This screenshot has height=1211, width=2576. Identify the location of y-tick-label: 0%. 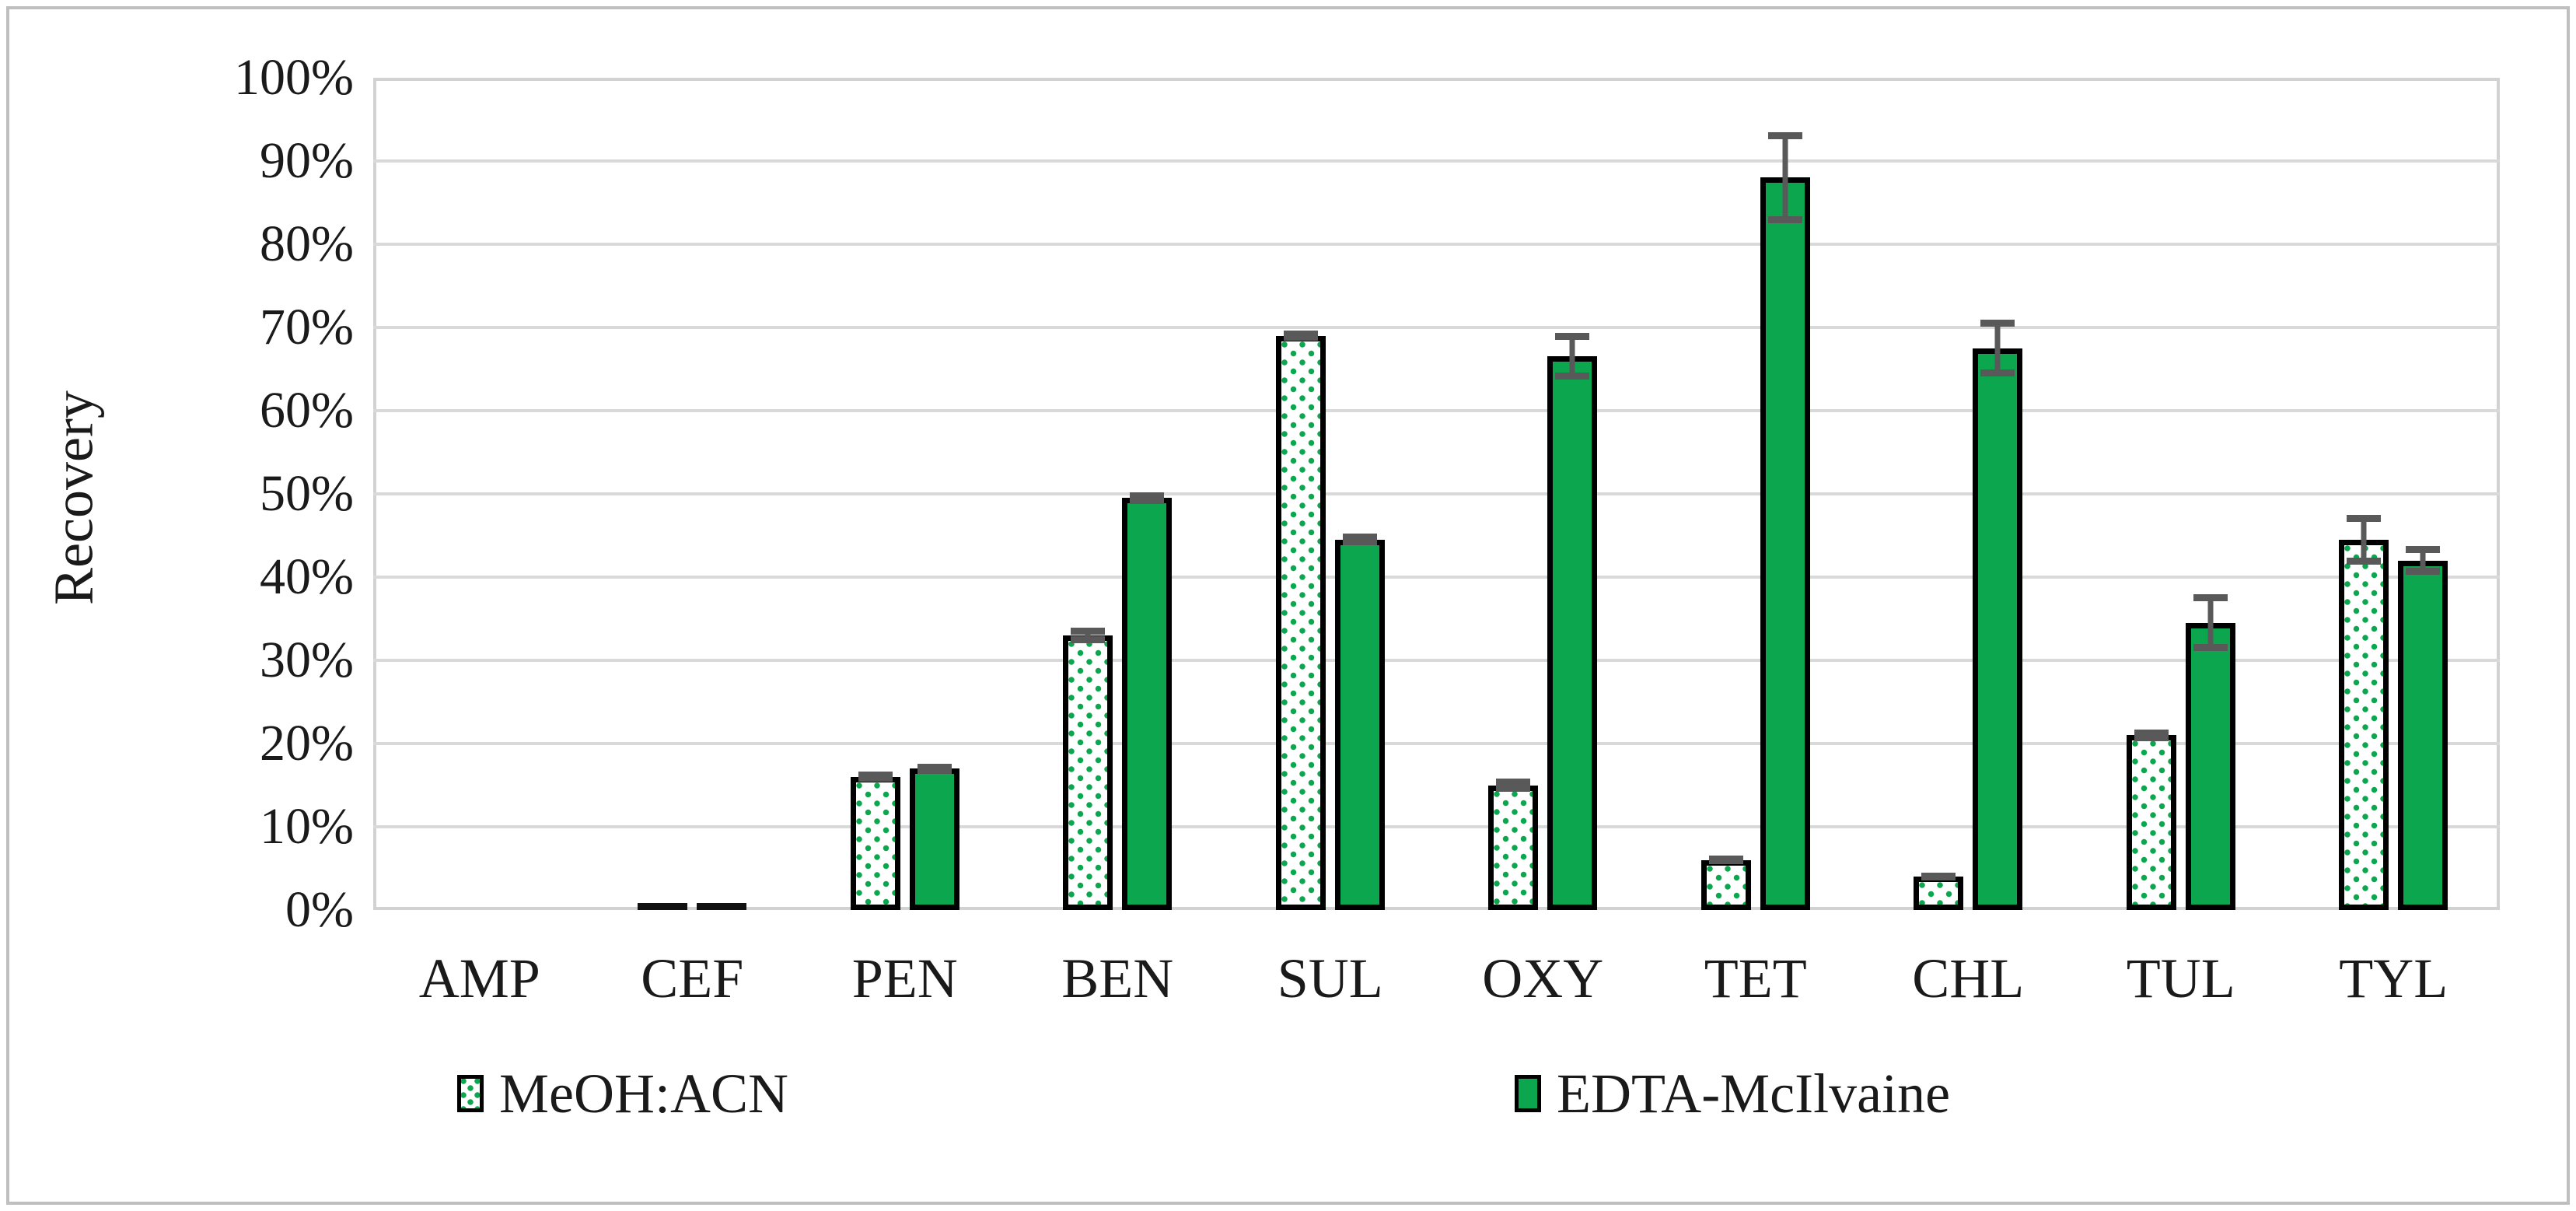
(319, 909).